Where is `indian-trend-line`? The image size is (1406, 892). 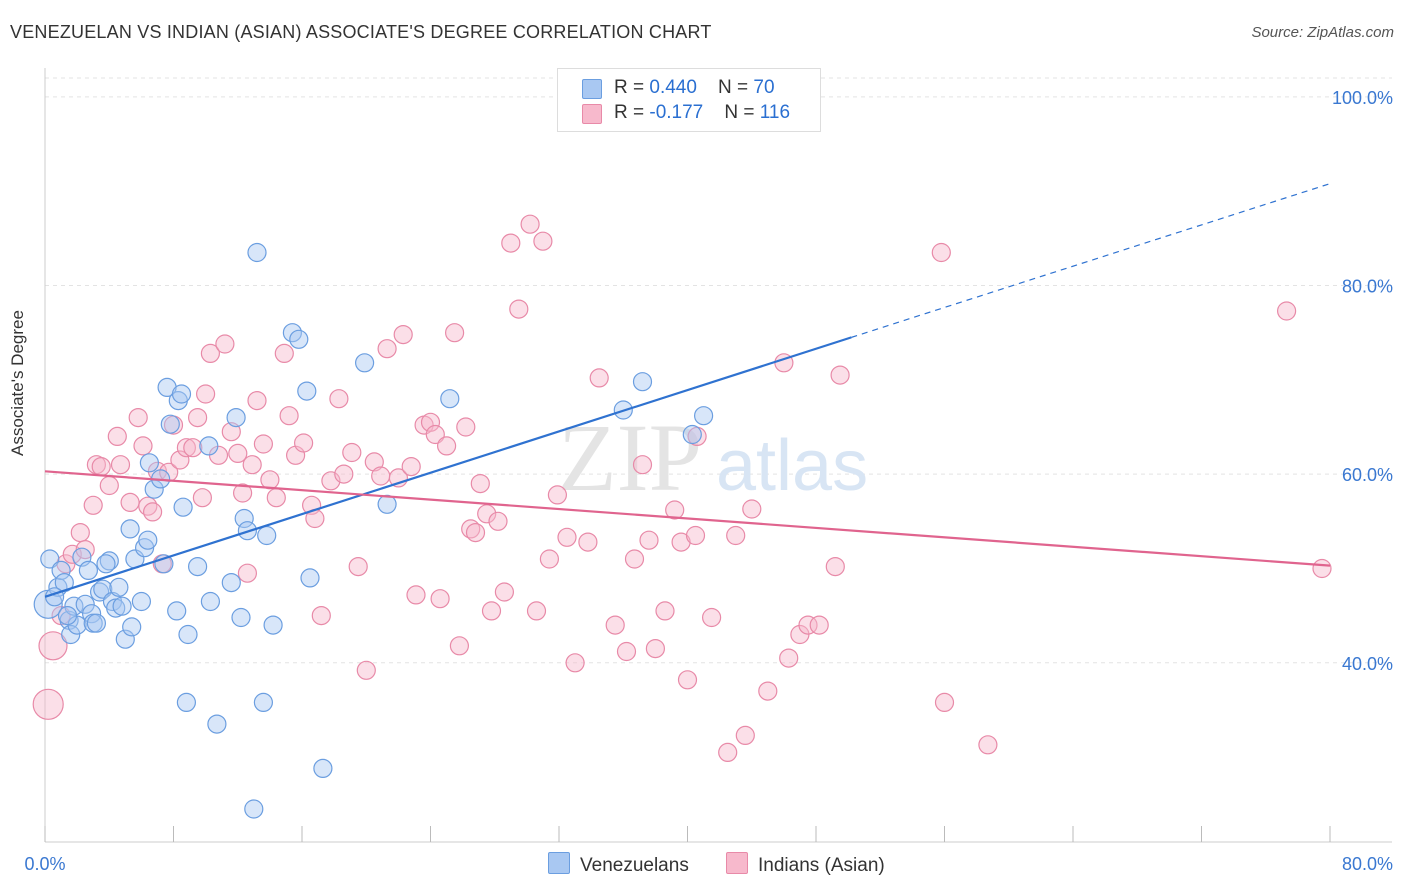
indian-trend-line is located at coordinates (687, 518).